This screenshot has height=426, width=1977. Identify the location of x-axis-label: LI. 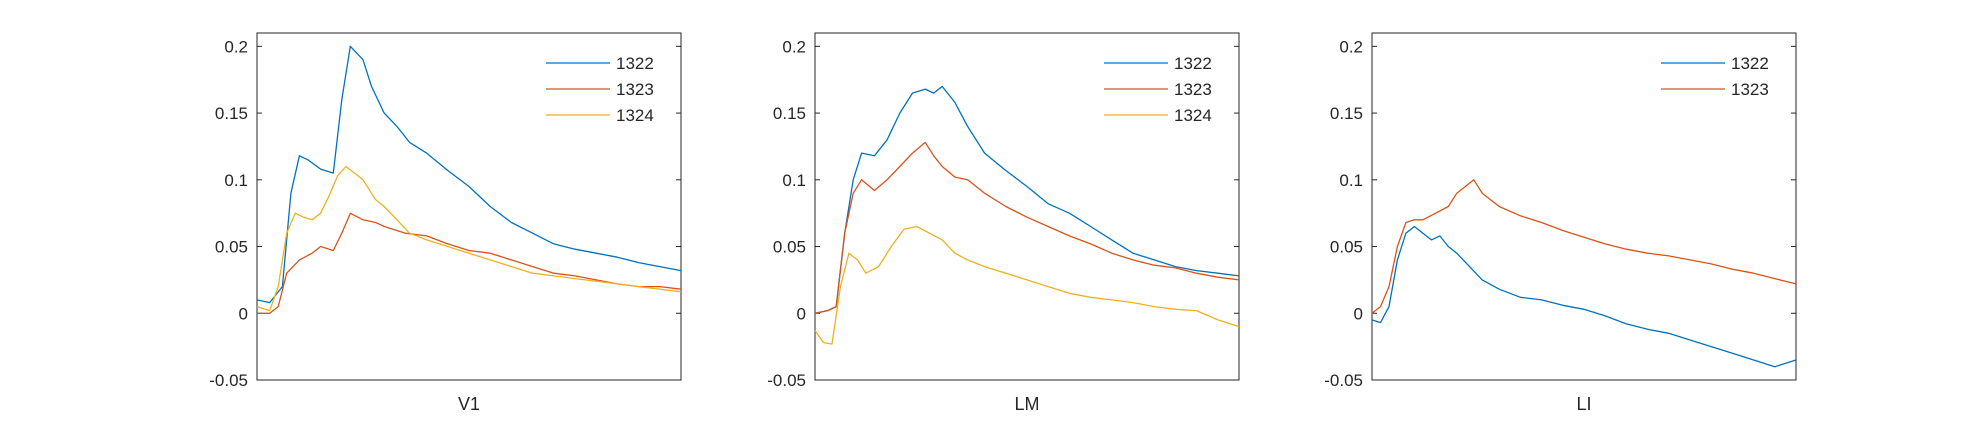
(1583, 404).